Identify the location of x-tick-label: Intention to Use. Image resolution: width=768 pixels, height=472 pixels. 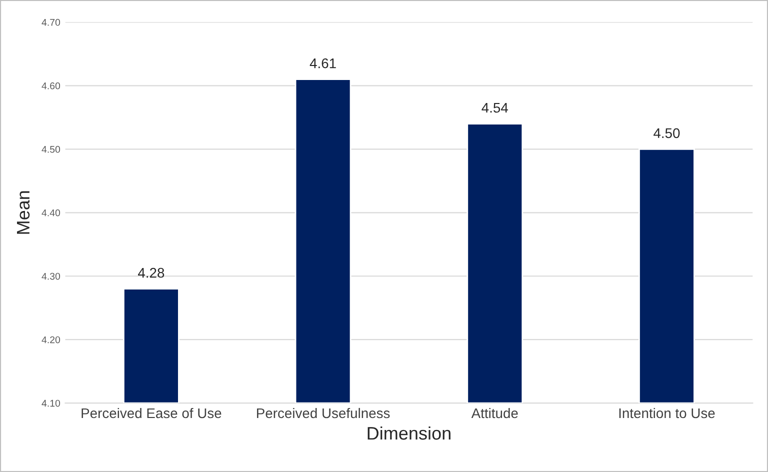
(667, 413).